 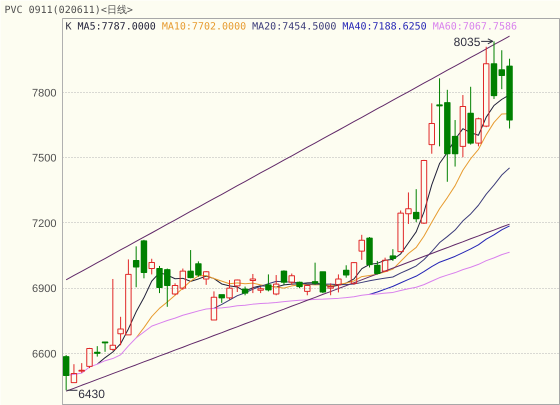 What do you see at coordinates (68, 10) in the screenshot?
I see `chart-title: PVC 0911(020611)<日线>` at bounding box center [68, 10].